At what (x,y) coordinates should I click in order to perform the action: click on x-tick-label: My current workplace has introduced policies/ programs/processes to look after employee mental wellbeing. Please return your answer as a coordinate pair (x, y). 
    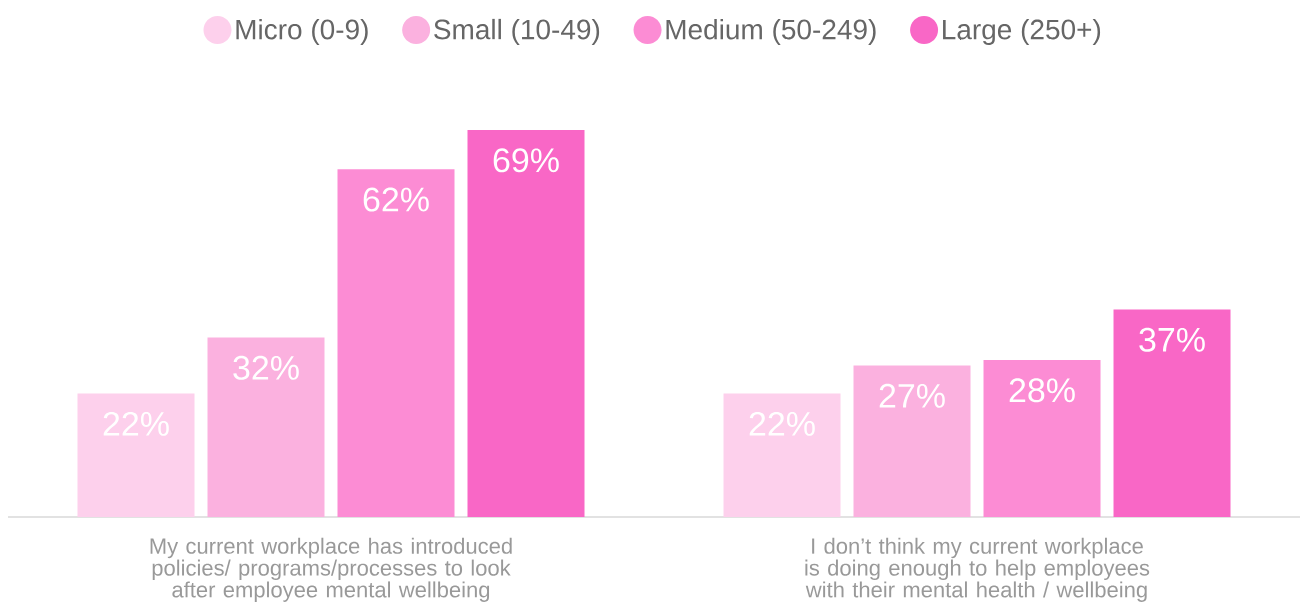
    Looking at the image, I should click on (331, 569).